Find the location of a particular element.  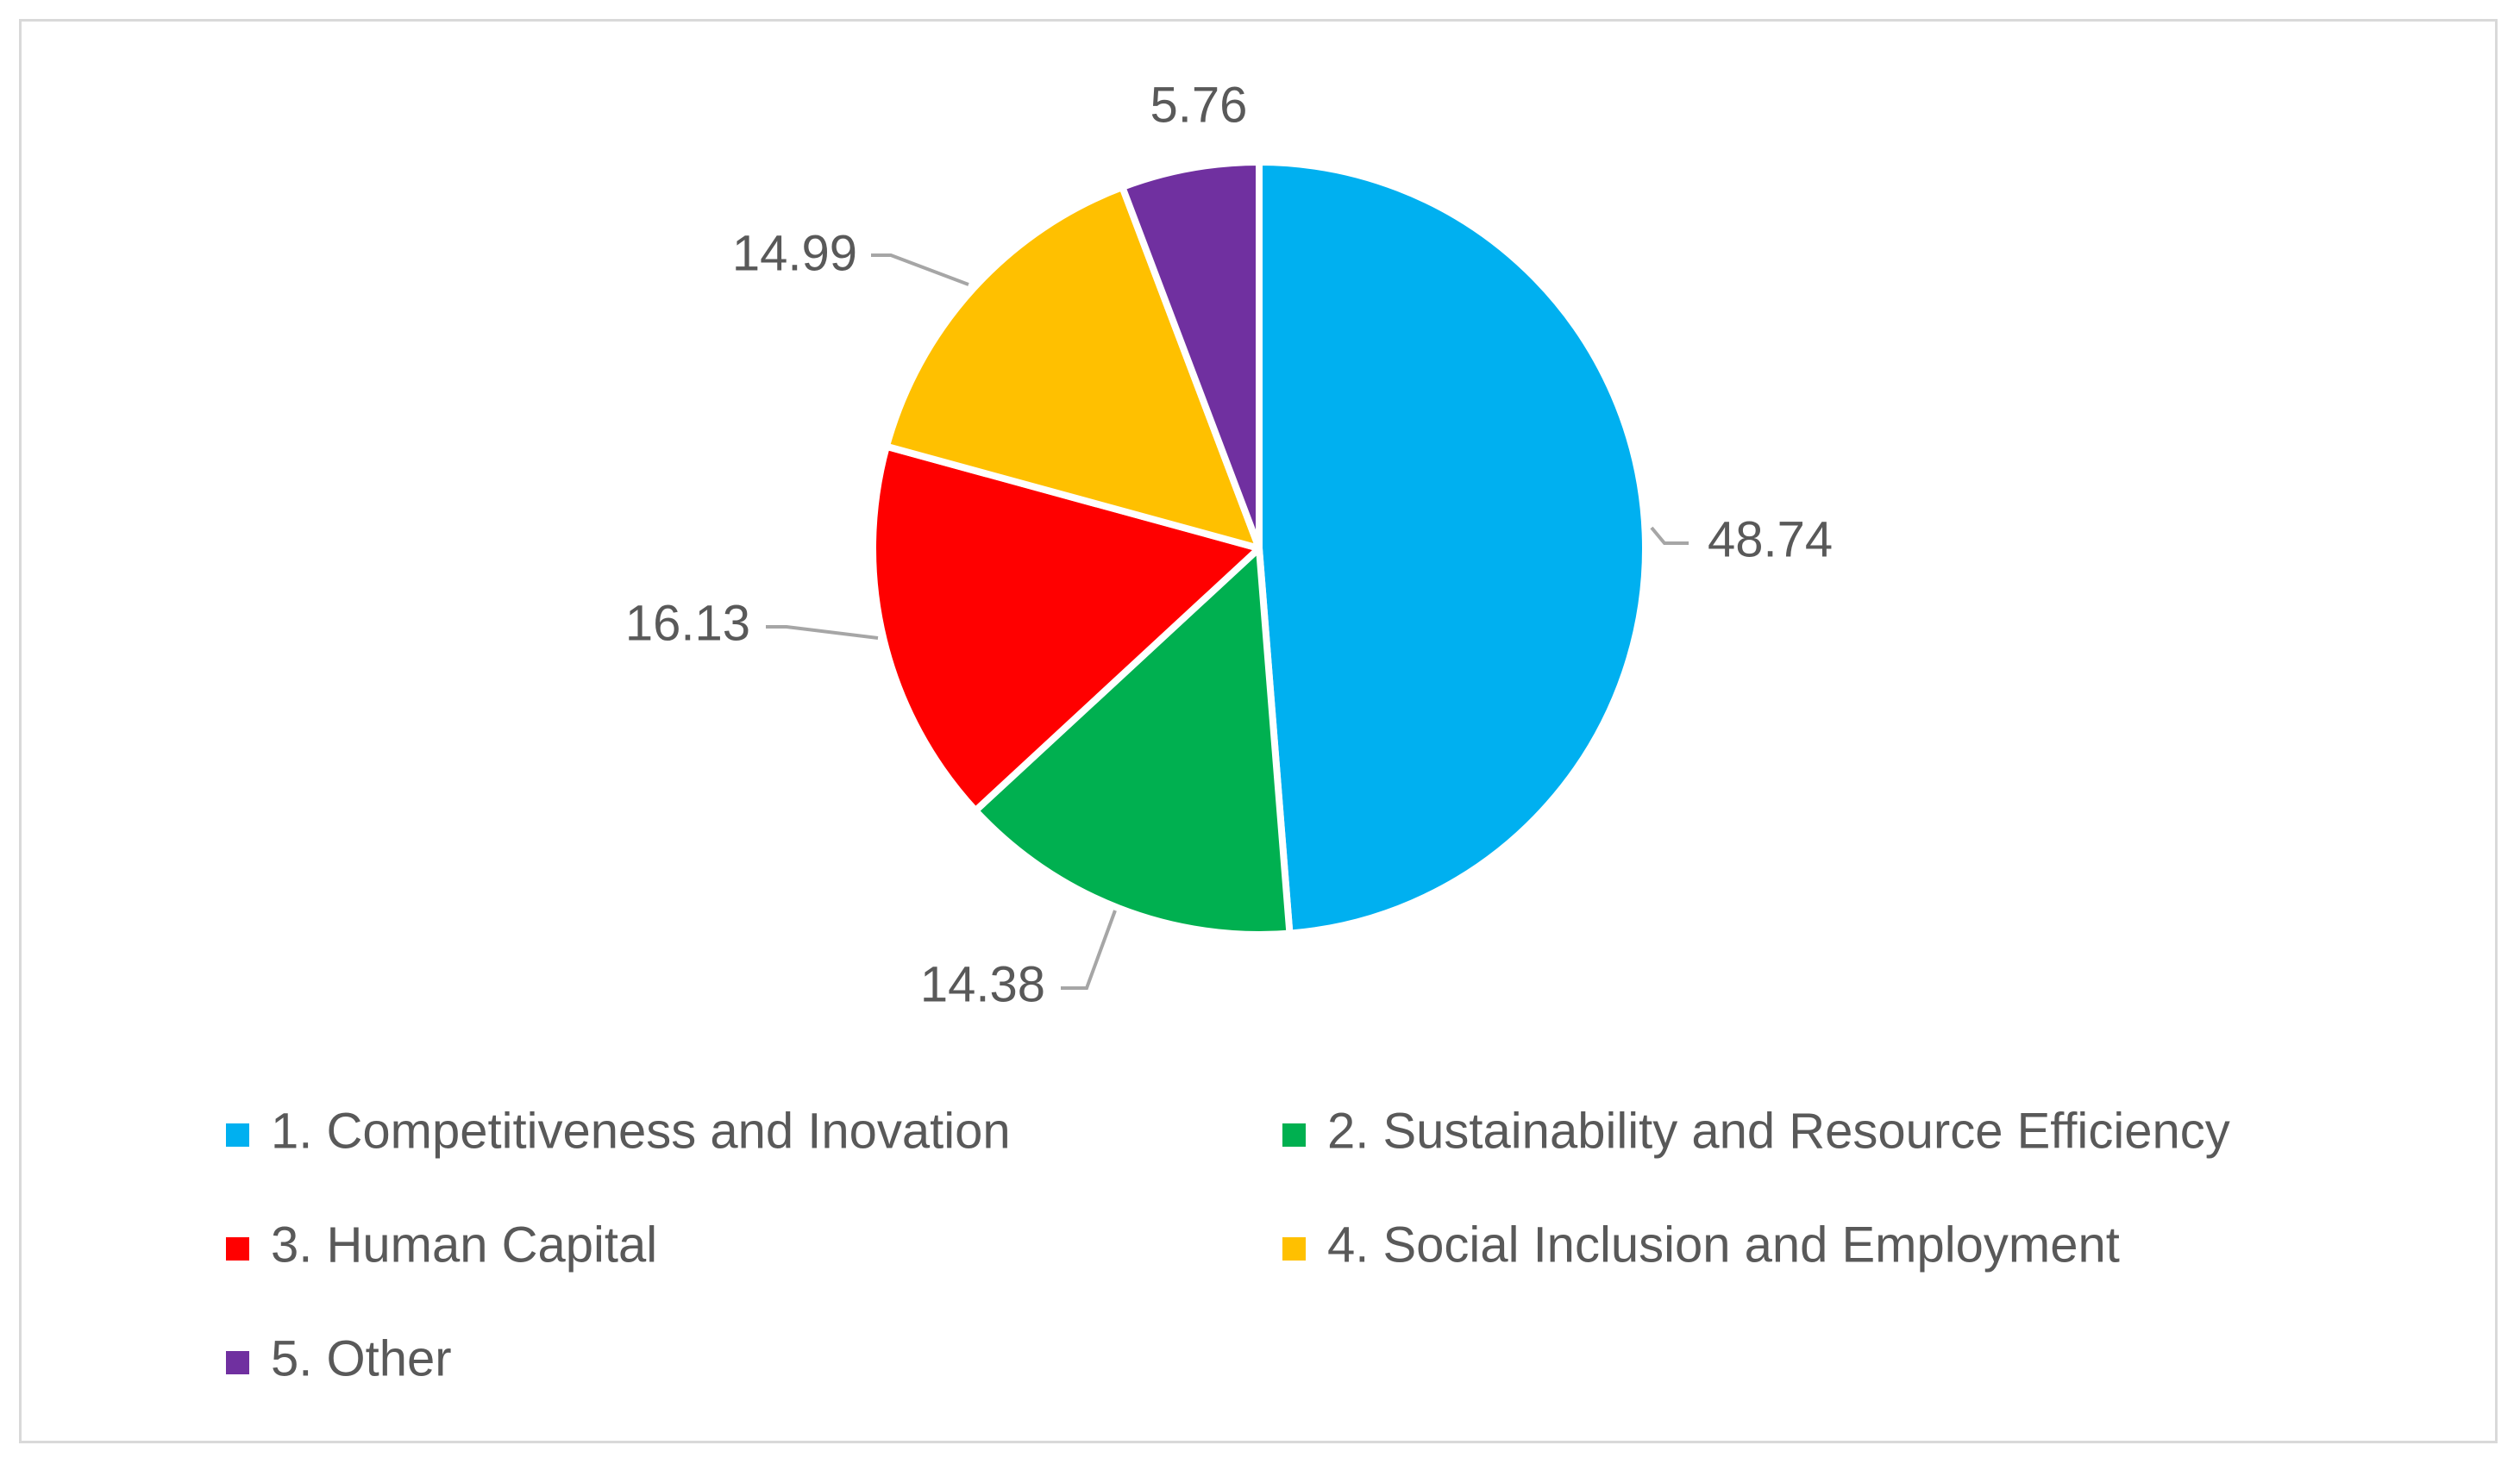

legend-item-other: 5. Other is located at coordinates (339, 1358).